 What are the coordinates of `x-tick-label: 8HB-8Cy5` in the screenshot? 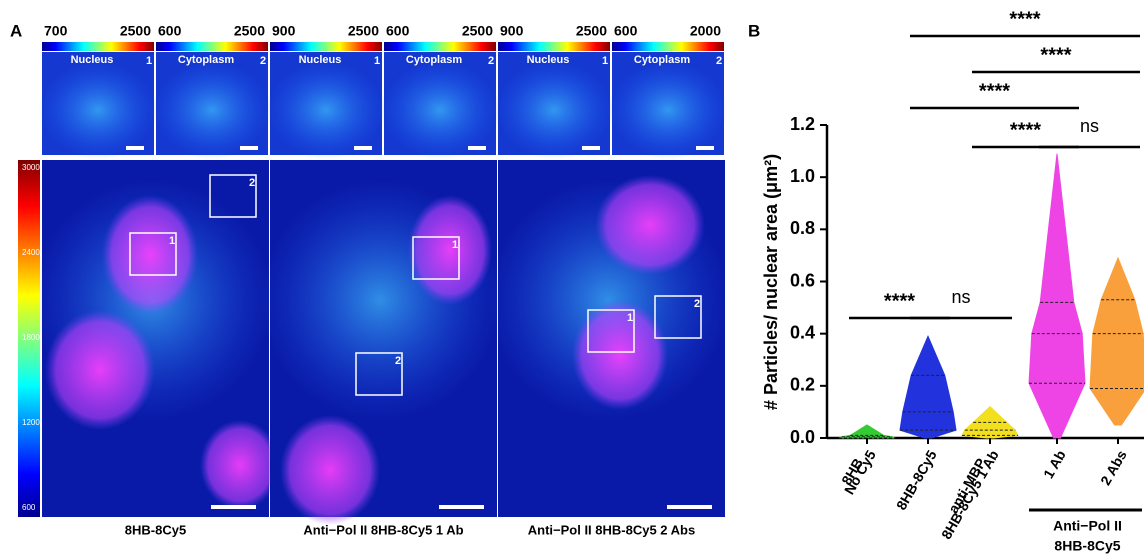 It's located at (916, 479).